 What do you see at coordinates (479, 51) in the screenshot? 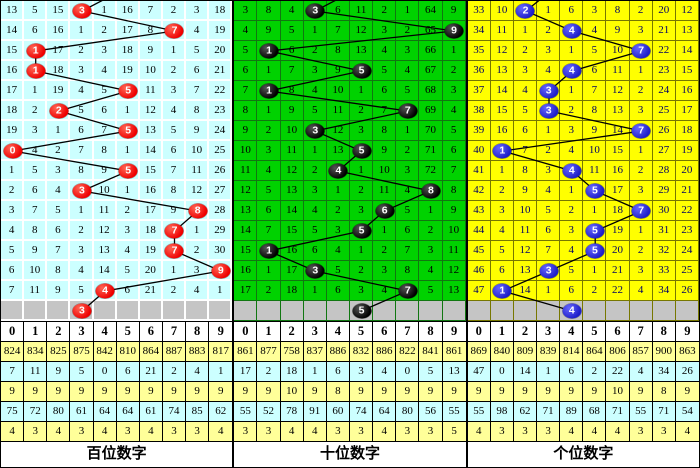
I see `miss-count-cell: 35` at bounding box center [479, 51].